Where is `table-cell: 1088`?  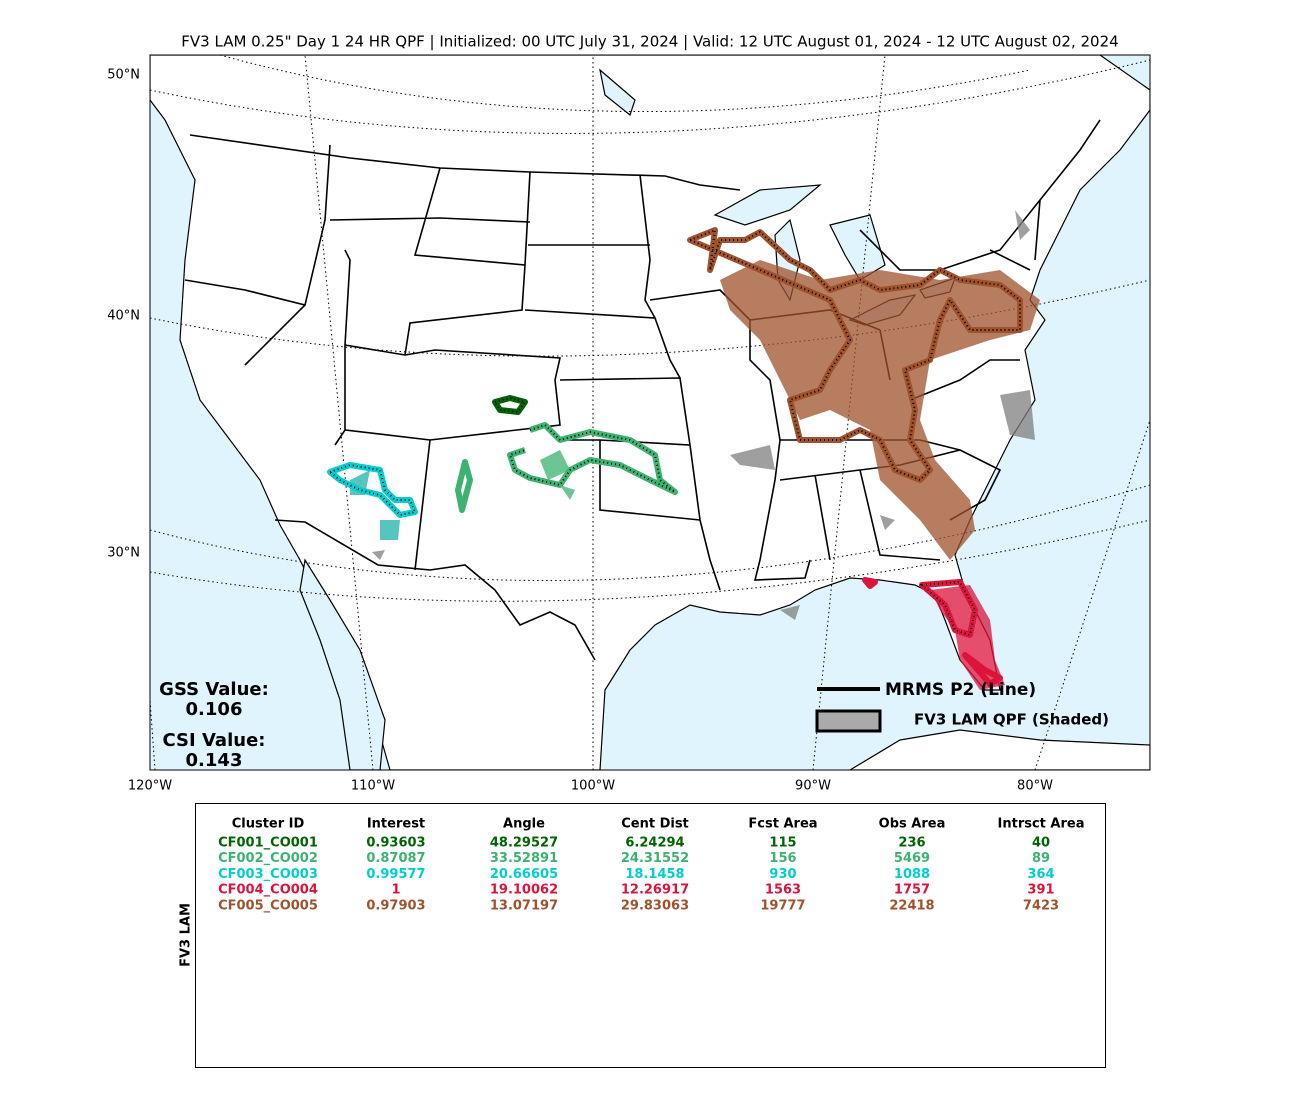
table-cell: 1088 is located at coordinates (912, 874).